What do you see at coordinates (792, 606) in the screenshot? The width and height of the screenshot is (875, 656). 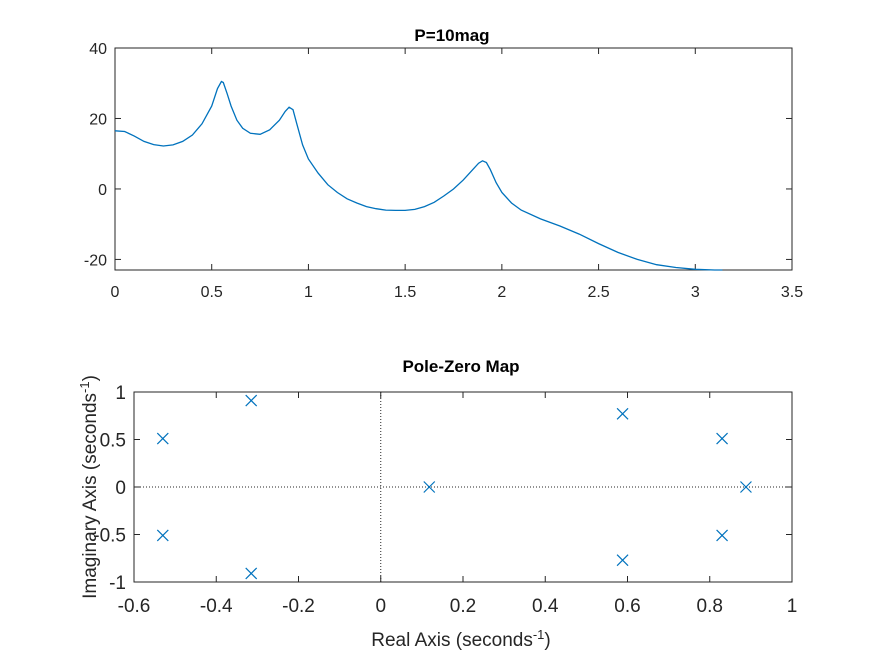 I see `pz-x-tick-label: 1` at bounding box center [792, 606].